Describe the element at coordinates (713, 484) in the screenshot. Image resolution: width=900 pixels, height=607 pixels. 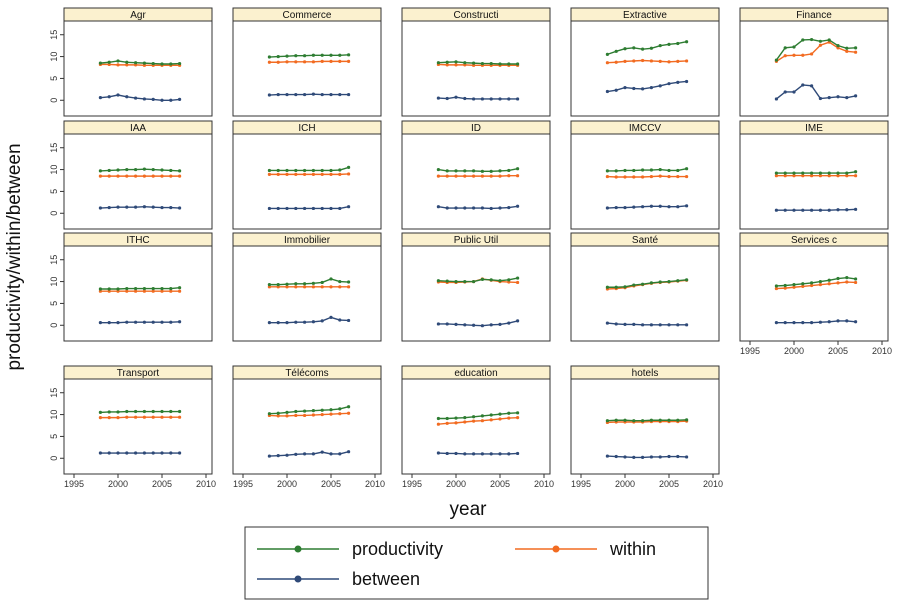
I see `x-tick-label: 2010` at that location.